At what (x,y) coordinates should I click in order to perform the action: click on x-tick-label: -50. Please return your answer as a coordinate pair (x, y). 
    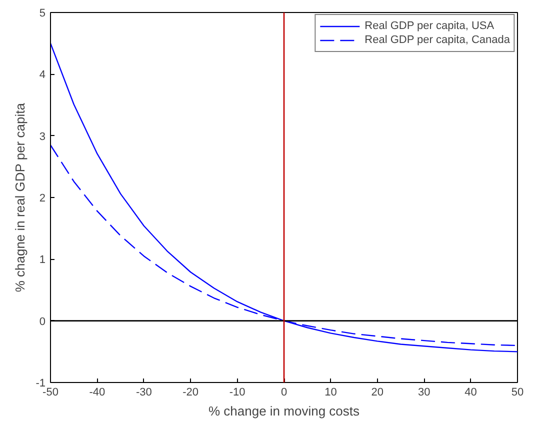
    Looking at the image, I should click on (50, 392).